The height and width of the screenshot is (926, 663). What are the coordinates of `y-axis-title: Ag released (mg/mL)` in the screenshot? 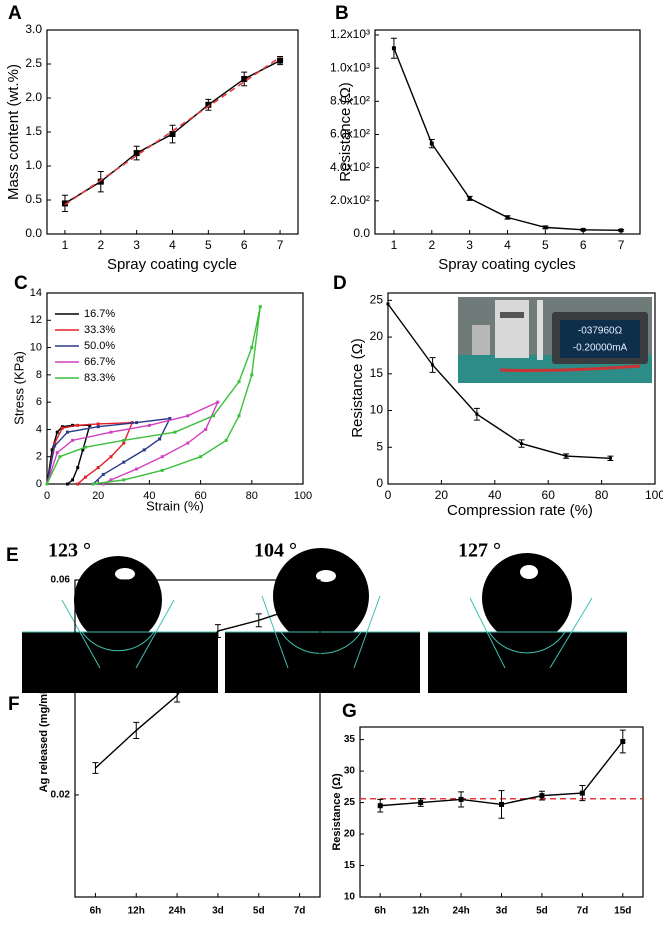 It's located at (44, 737).